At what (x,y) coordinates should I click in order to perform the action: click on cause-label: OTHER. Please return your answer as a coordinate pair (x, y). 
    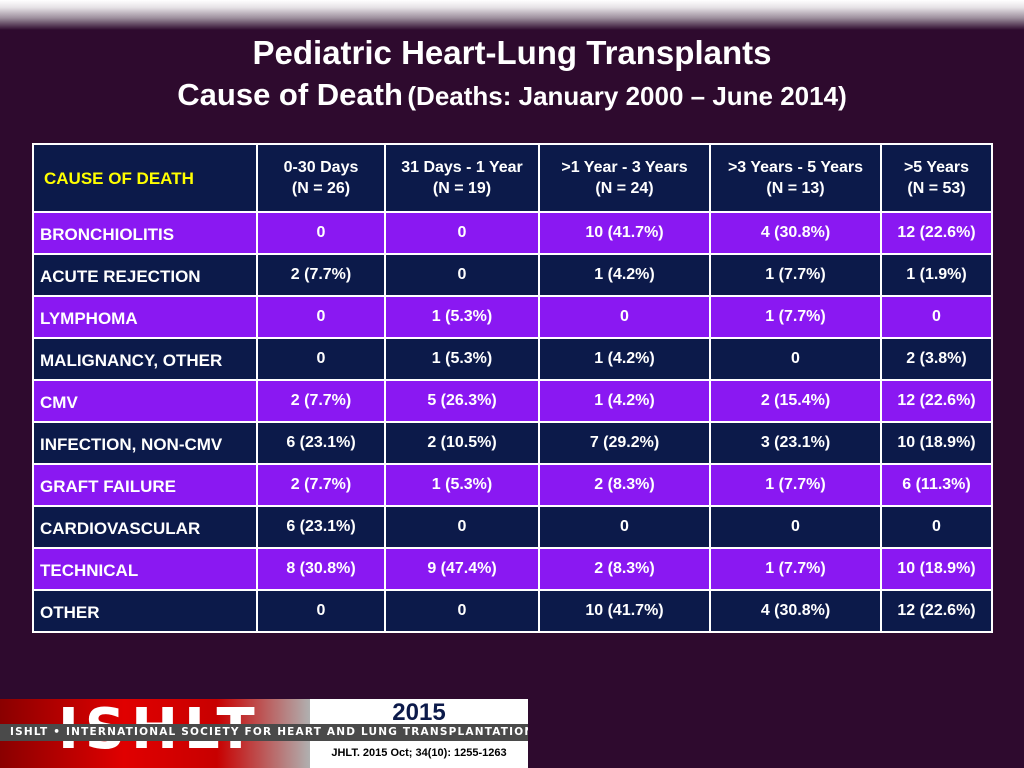
    Looking at the image, I should click on (70, 612).